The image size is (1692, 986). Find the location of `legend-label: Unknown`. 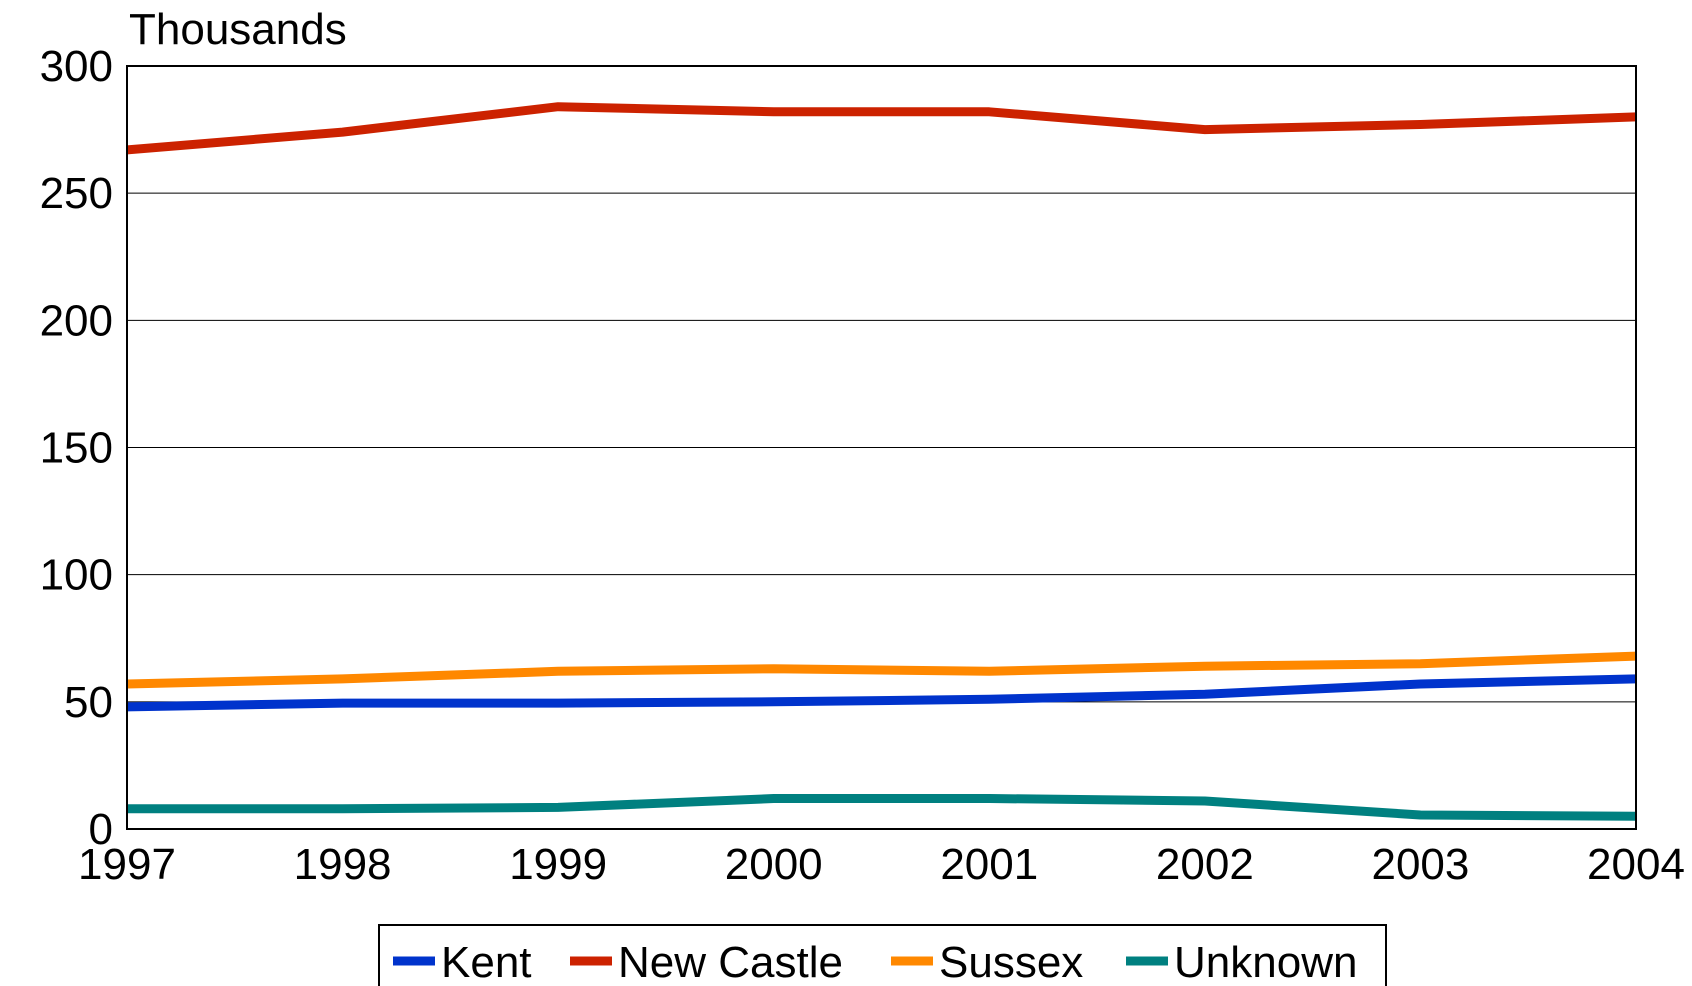

legend-label: Unknown is located at coordinates (1265, 962).